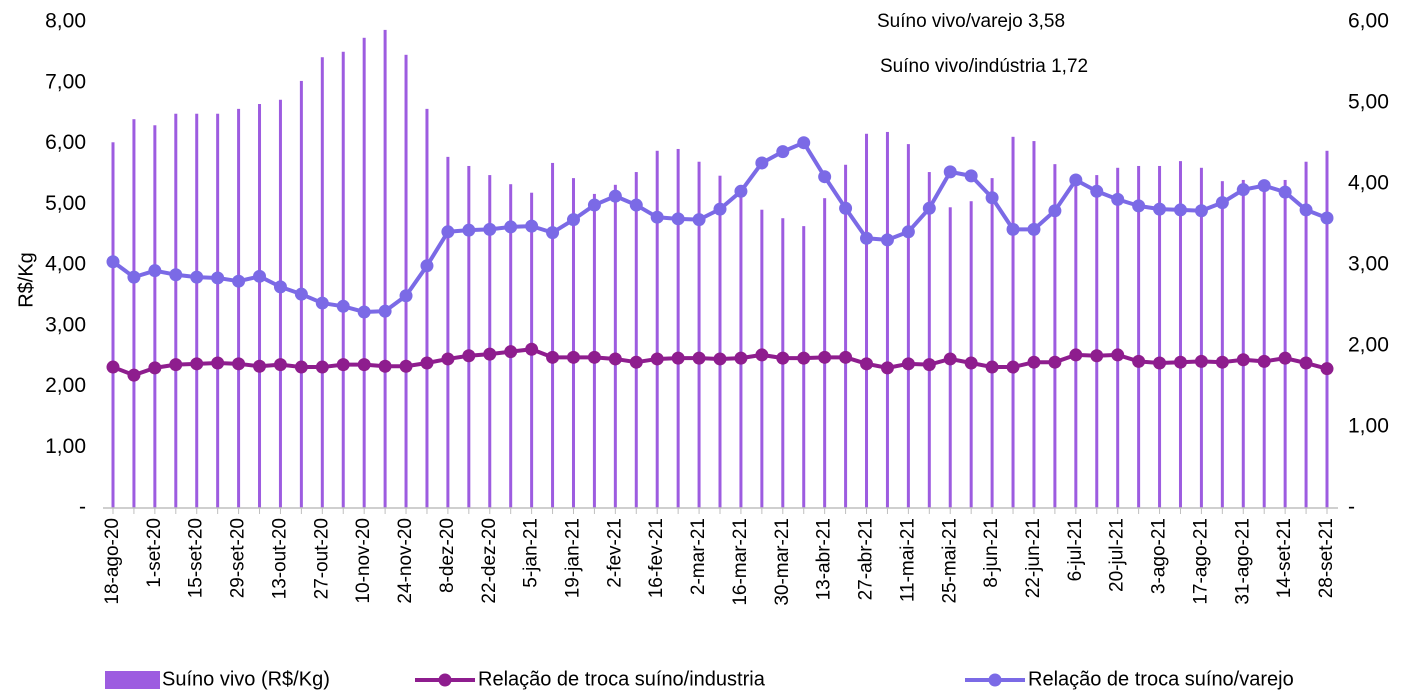 The image size is (1427, 697). Describe the element at coordinates (614, 553) in the screenshot. I see `x-tick-label: 2-fev-21` at that location.